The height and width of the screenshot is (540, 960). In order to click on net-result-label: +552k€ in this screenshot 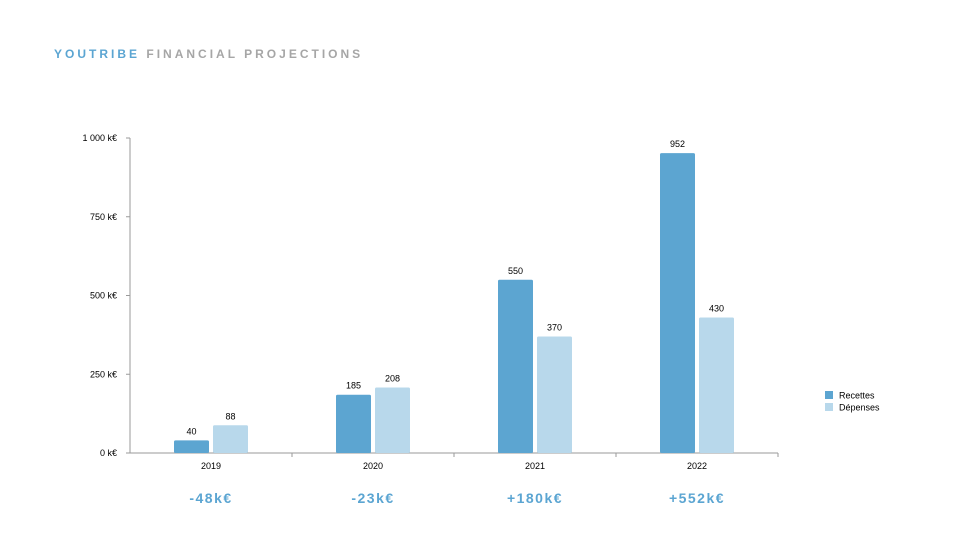, I will do `click(697, 498)`.